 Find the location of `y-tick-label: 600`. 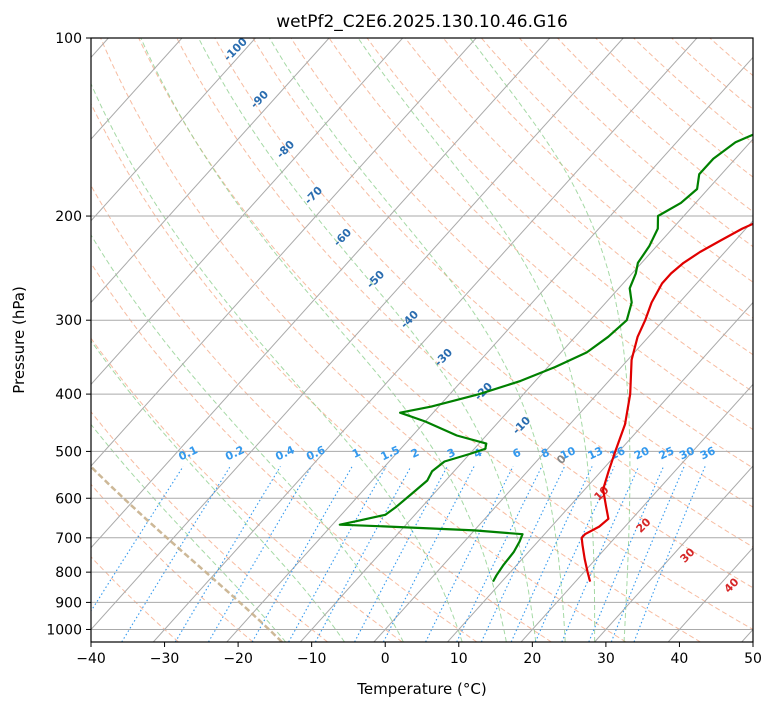

y-tick-label: 600 is located at coordinates (68, 499).